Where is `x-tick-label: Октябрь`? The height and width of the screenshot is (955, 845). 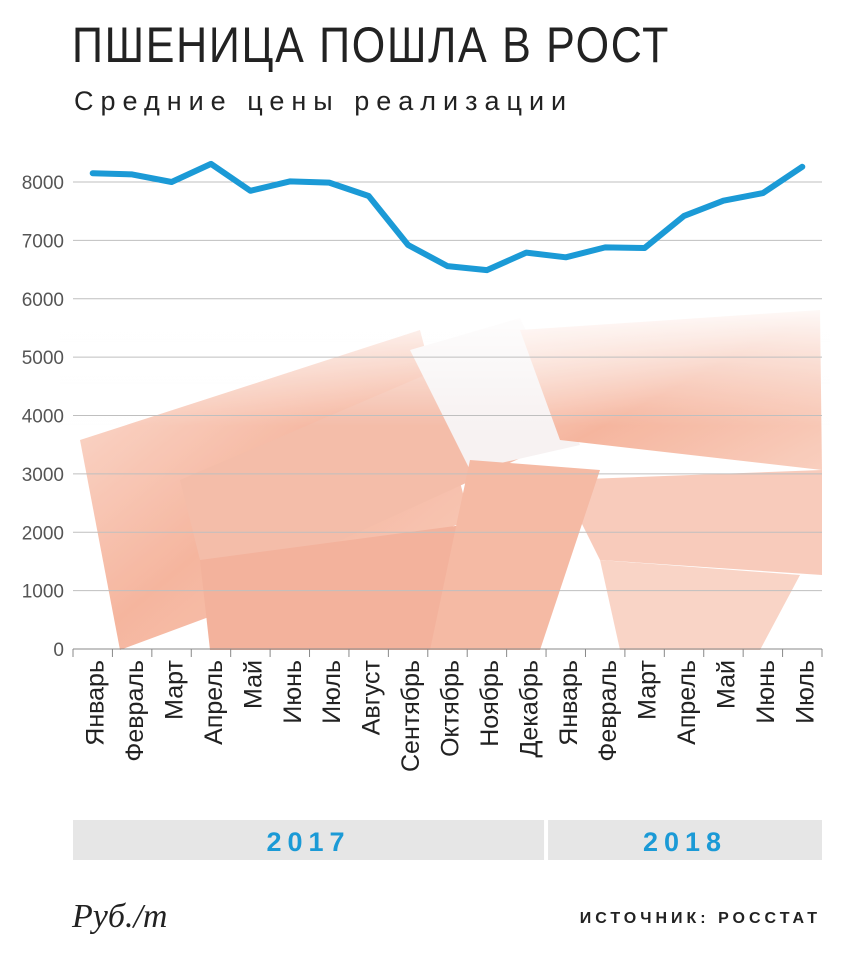
x-tick-label: Октябрь is located at coordinates (451, 708).